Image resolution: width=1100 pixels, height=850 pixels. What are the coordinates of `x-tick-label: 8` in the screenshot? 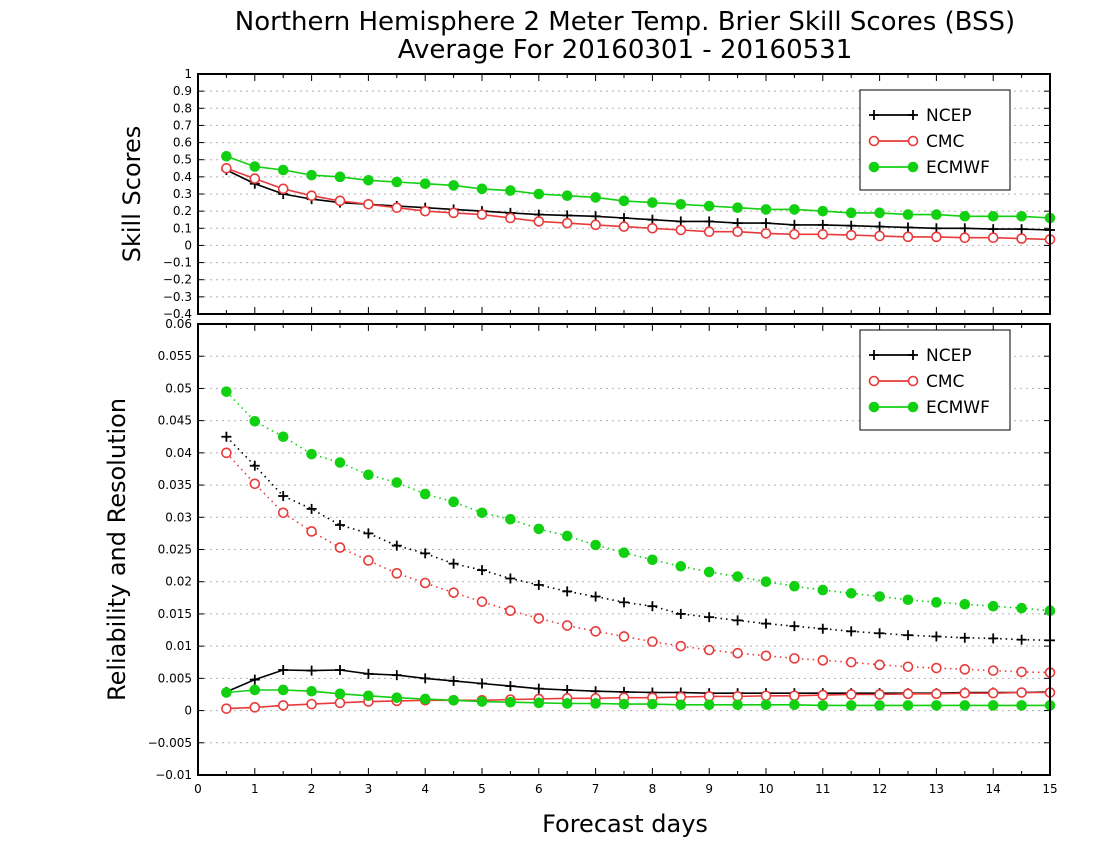 It's located at (653, 789).